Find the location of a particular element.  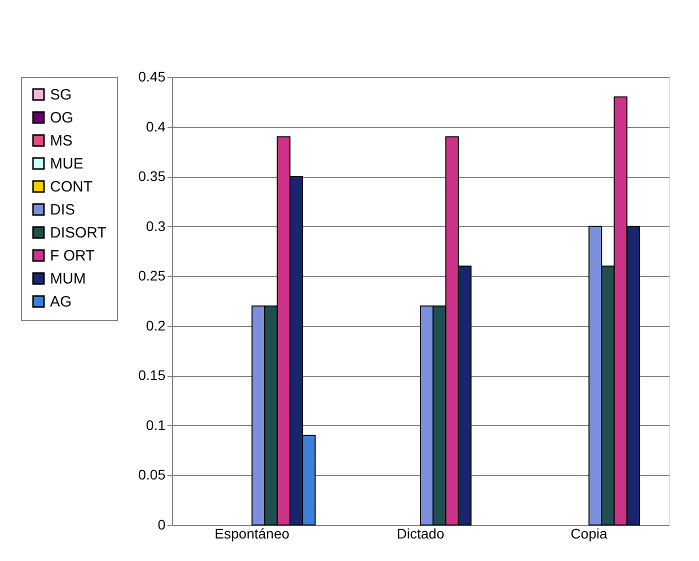

legend-label: AG is located at coordinates (61, 302).